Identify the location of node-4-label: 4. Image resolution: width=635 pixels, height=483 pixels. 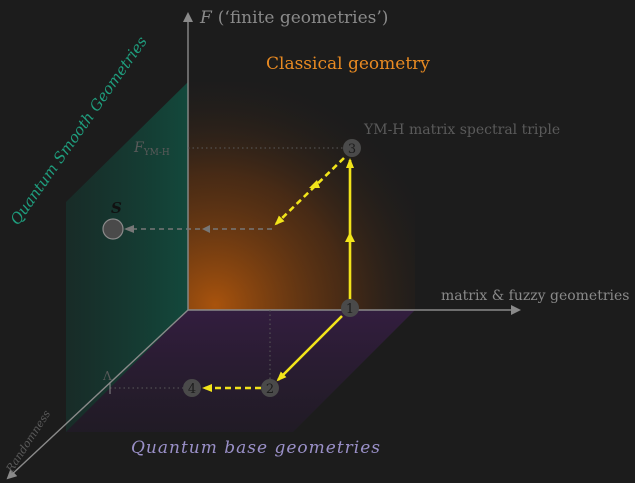
(192, 389).